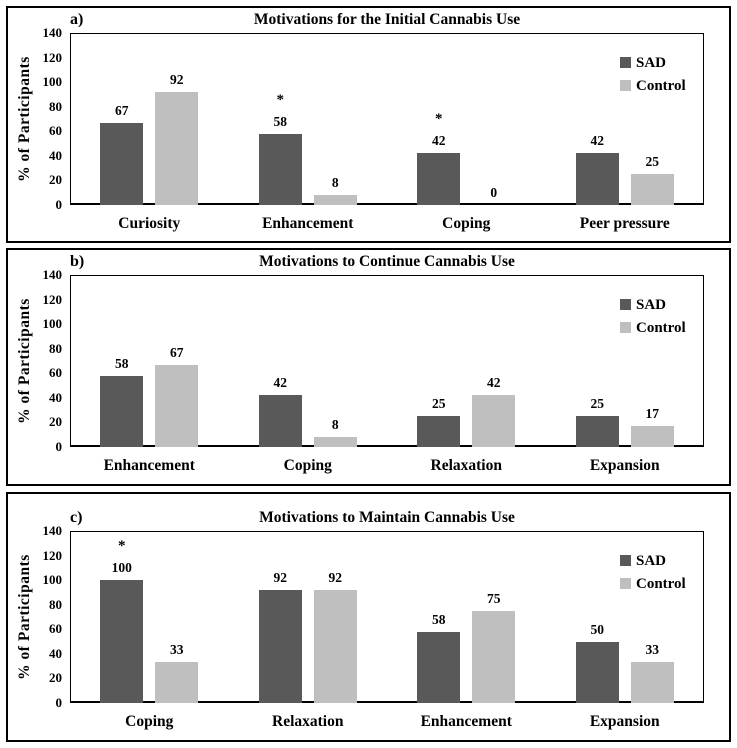 The width and height of the screenshot is (737, 748). What do you see at coordinates (149, 223) in the screenshot?
I see `category-label: Curiosity` at bounding box center [149, 223].